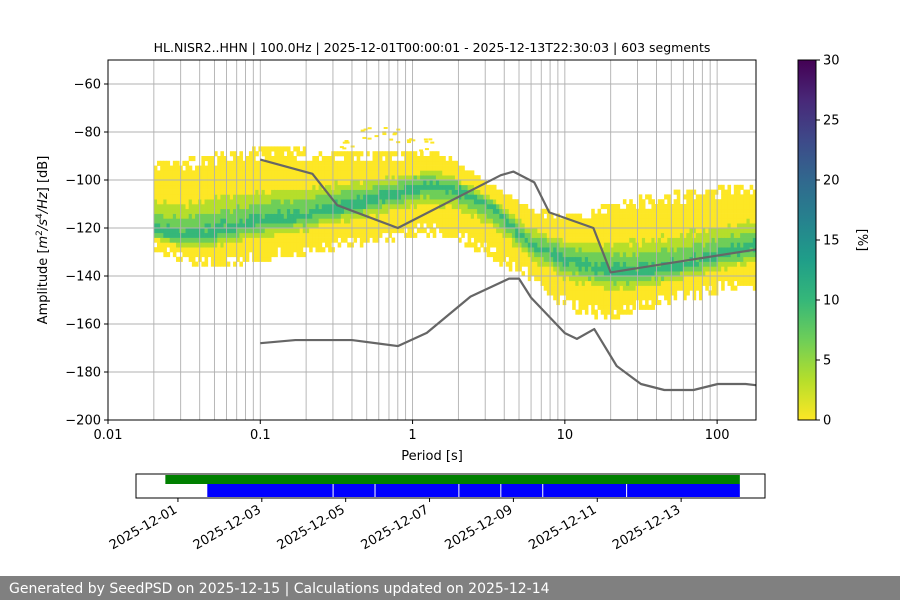  What do you see at coordinates (86, 253) in the screenshot?
I see `y-axis-ticks: −60−80−100−120−140−160−180−200` at bounding box center [86, 253].